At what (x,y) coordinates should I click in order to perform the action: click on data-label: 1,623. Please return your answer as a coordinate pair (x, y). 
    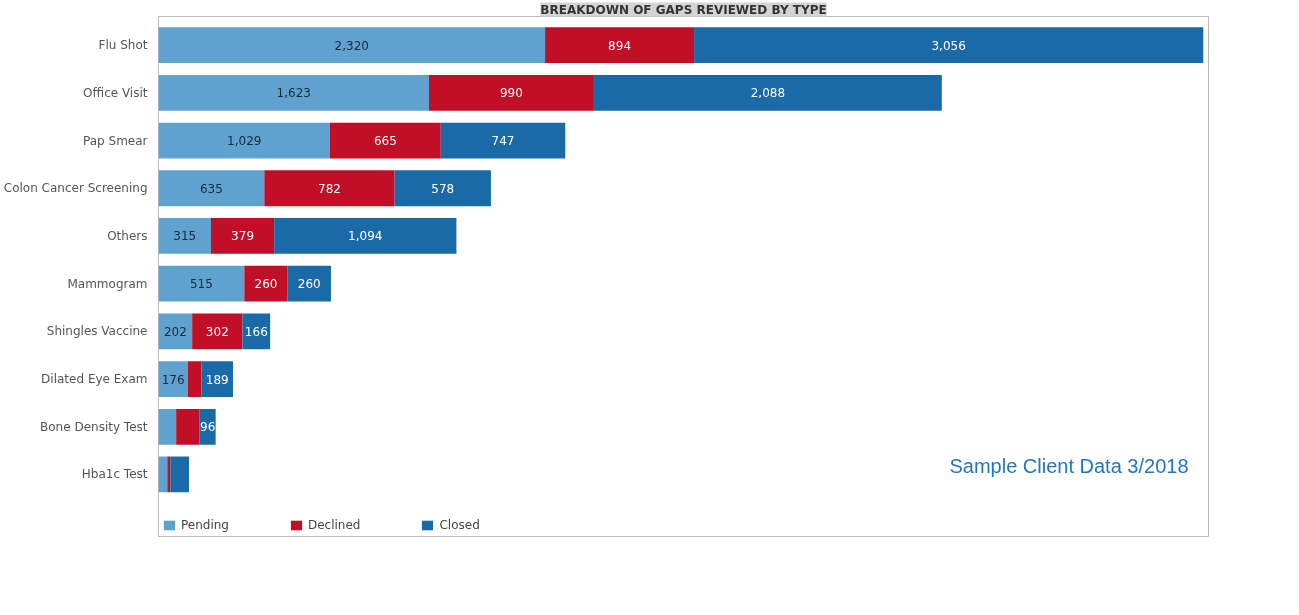
    Looking at the image, I should click on (293, 93).